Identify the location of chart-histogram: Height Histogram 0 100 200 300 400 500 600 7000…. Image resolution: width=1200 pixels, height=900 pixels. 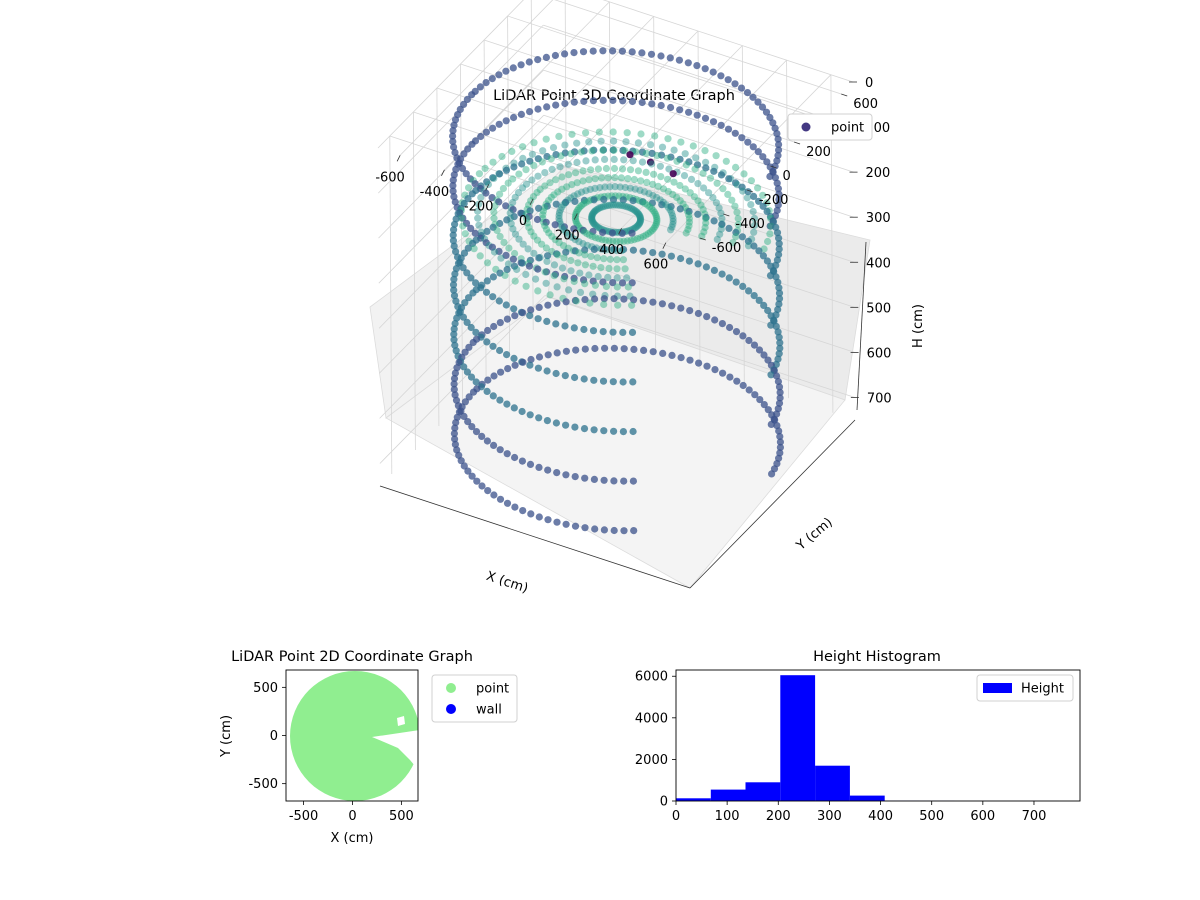
(858, 736).